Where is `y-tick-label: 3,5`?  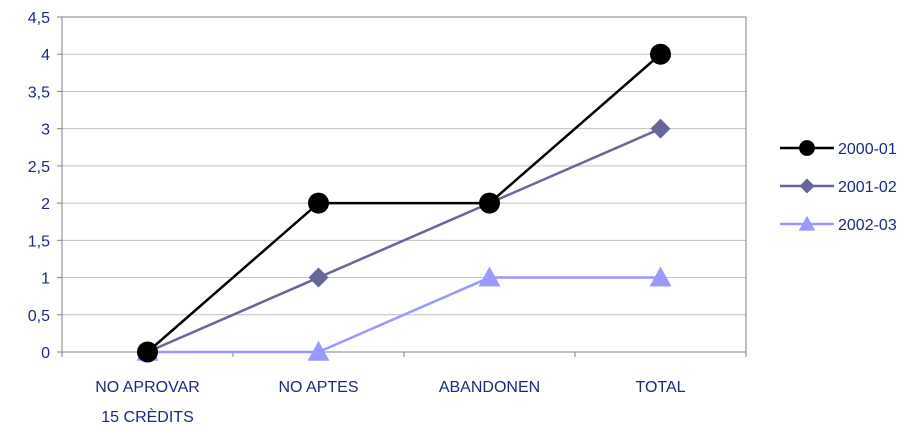
y-tick-label: 3,5 is located at coordinates (39, 92).